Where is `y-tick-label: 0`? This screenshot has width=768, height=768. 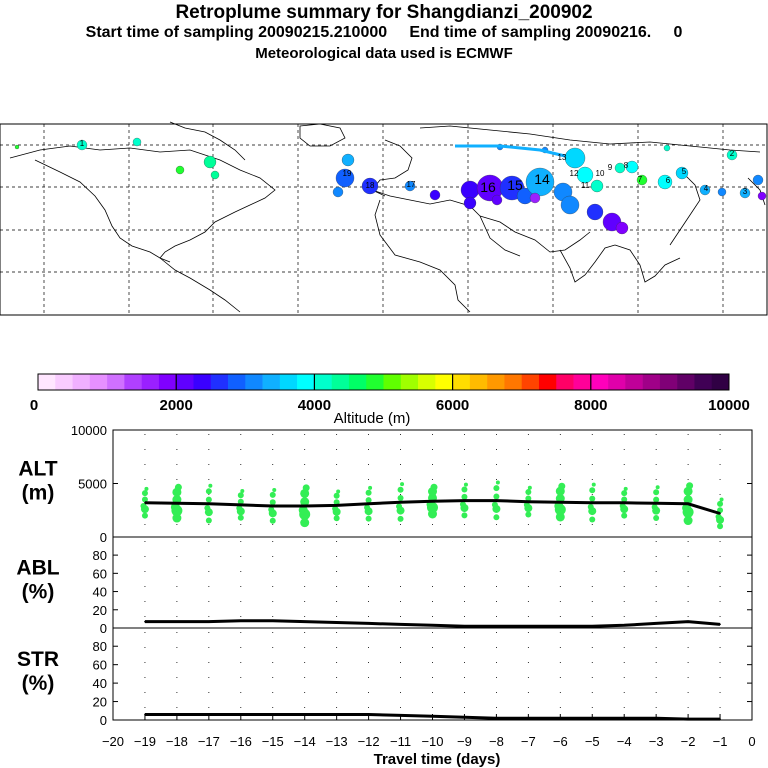 y-tick-label: 0 is located at coordinates (103, 720).